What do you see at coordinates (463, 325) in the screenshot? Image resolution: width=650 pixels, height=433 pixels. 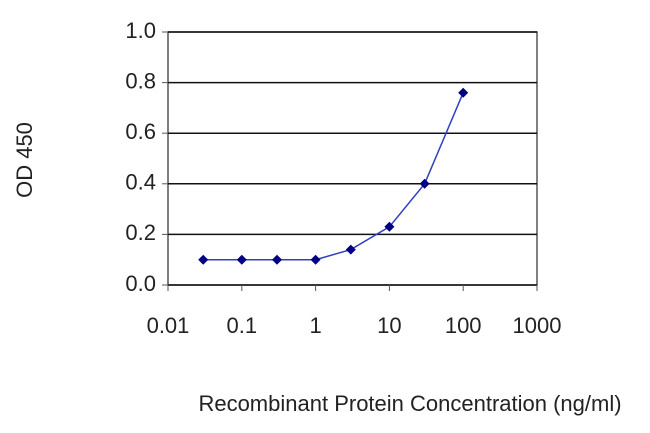 I see `x-tick-label: 100` at bounding box center [463, 325].